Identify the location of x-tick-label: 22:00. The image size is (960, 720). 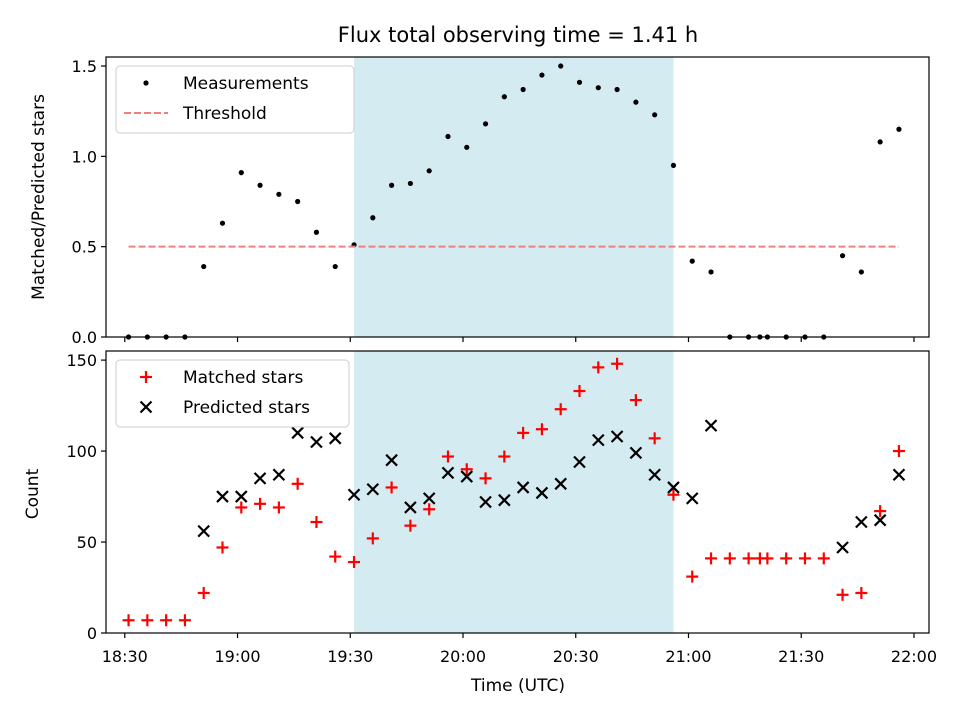
(914, 656).